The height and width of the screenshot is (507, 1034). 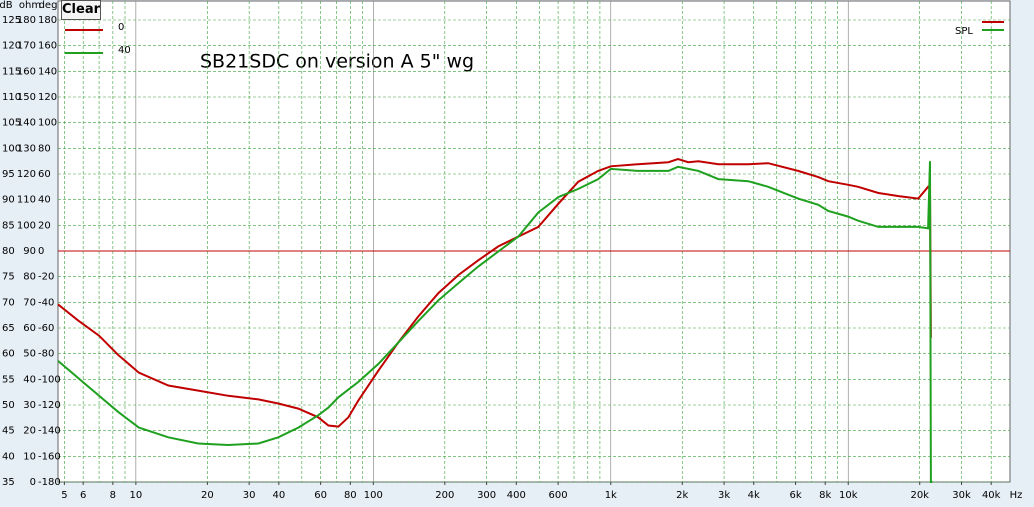 What do you see at coordinates (29, 379) in the screenshot?
I see `y2-tick-label: 40` at bounding box center [29, 379].